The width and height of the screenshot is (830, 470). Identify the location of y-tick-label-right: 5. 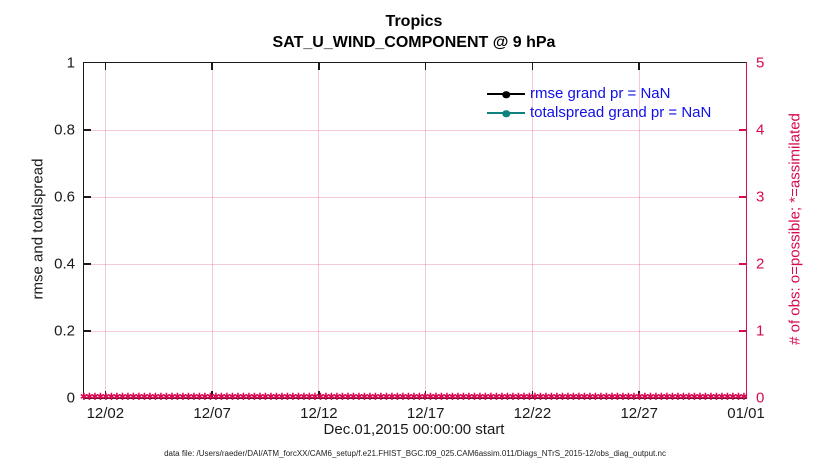
(760, 63).